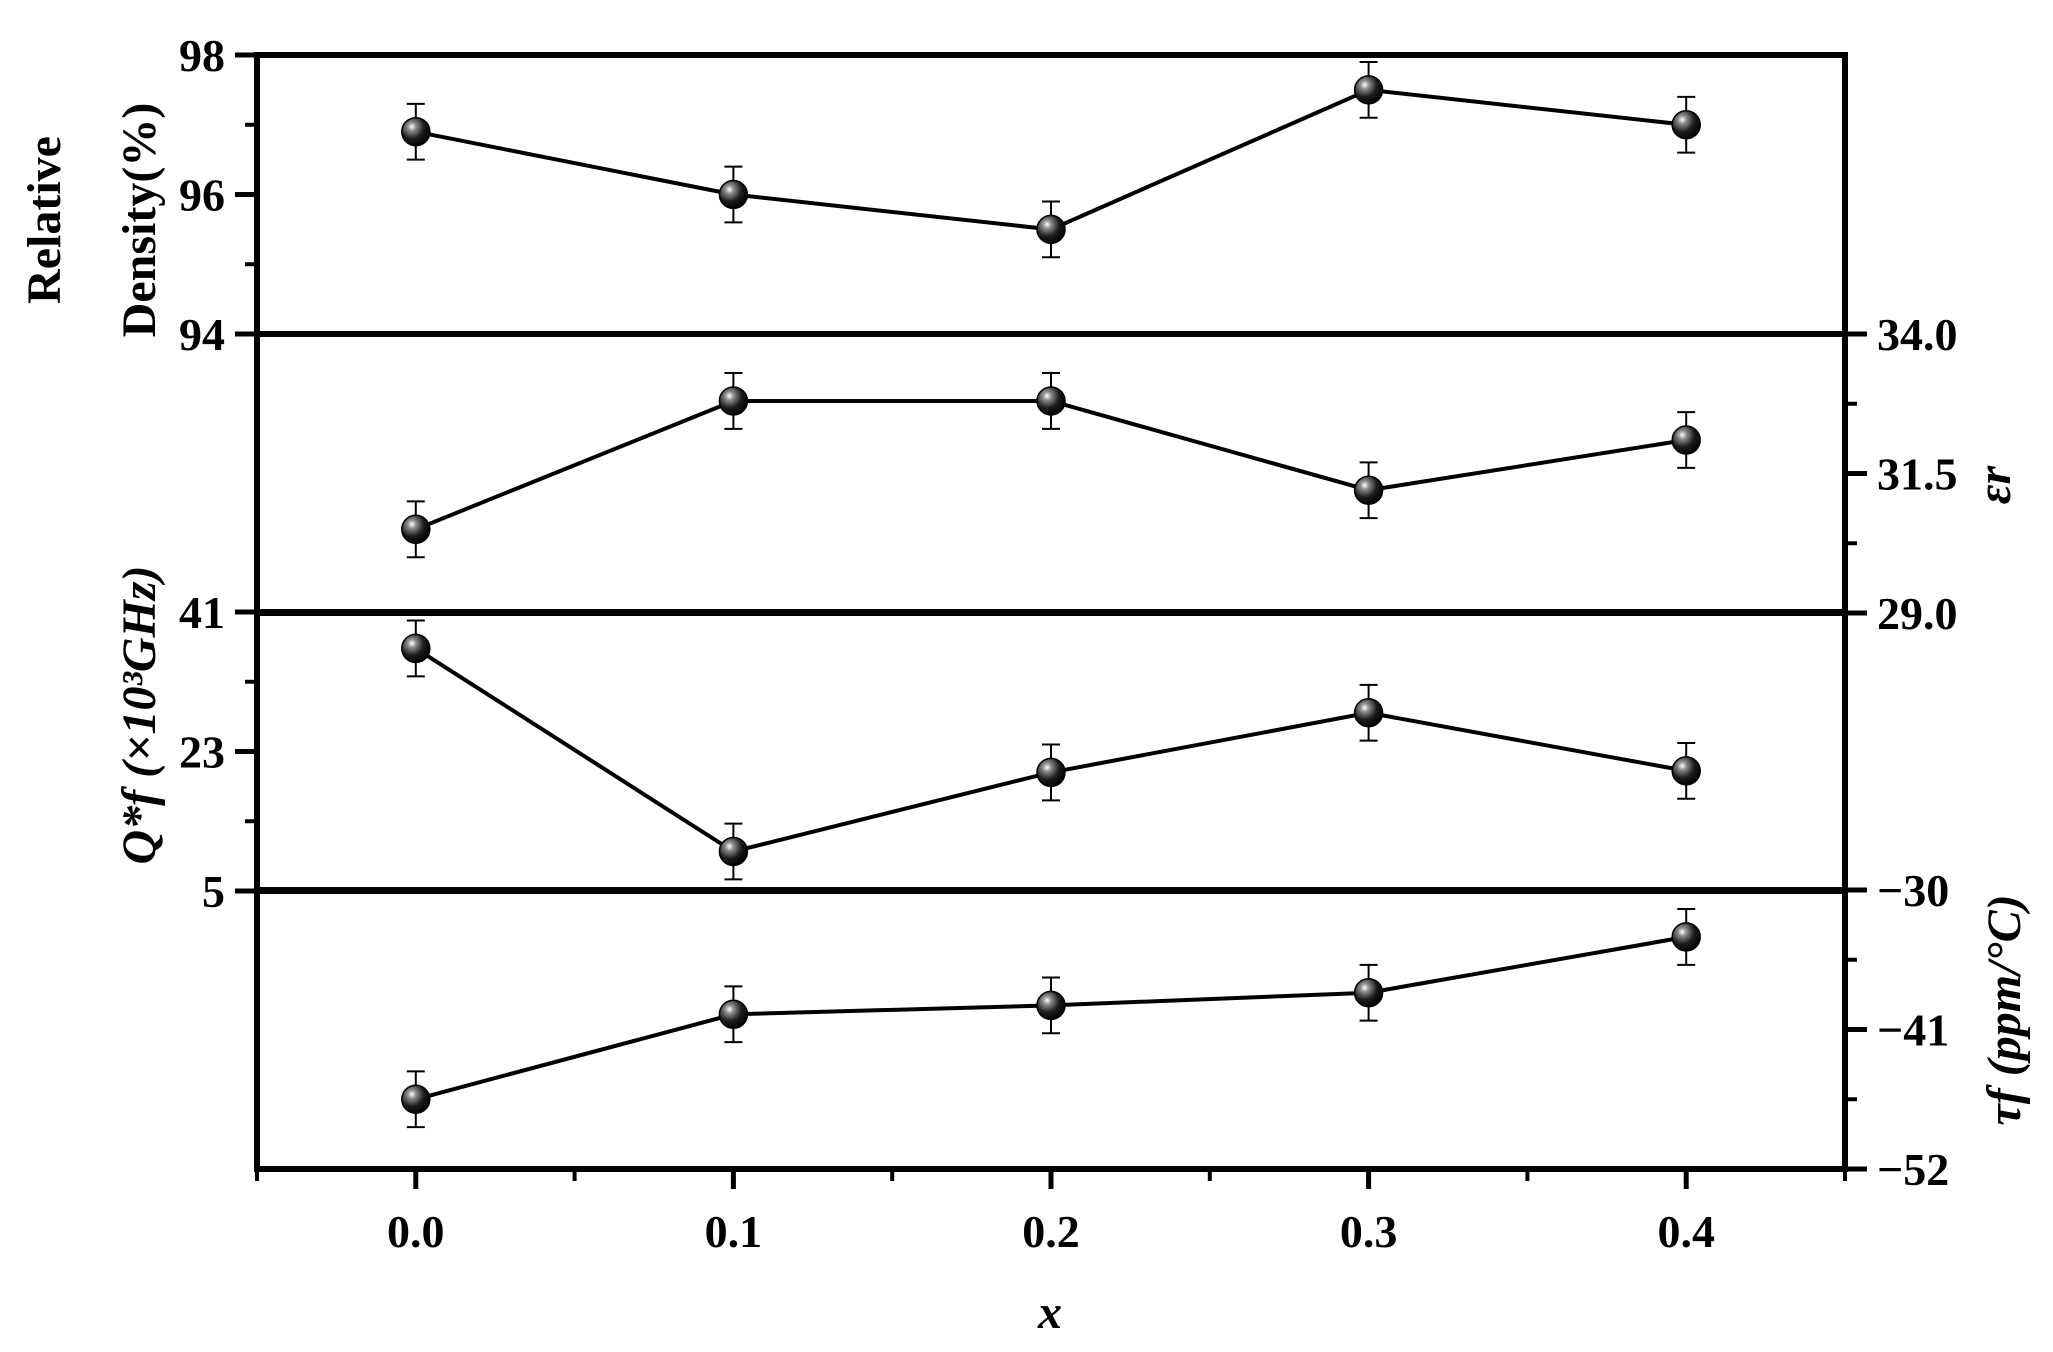  Describe the element at coordinates (202, 334) in the screenshot. I see `density-tick-label: 94` at that location.